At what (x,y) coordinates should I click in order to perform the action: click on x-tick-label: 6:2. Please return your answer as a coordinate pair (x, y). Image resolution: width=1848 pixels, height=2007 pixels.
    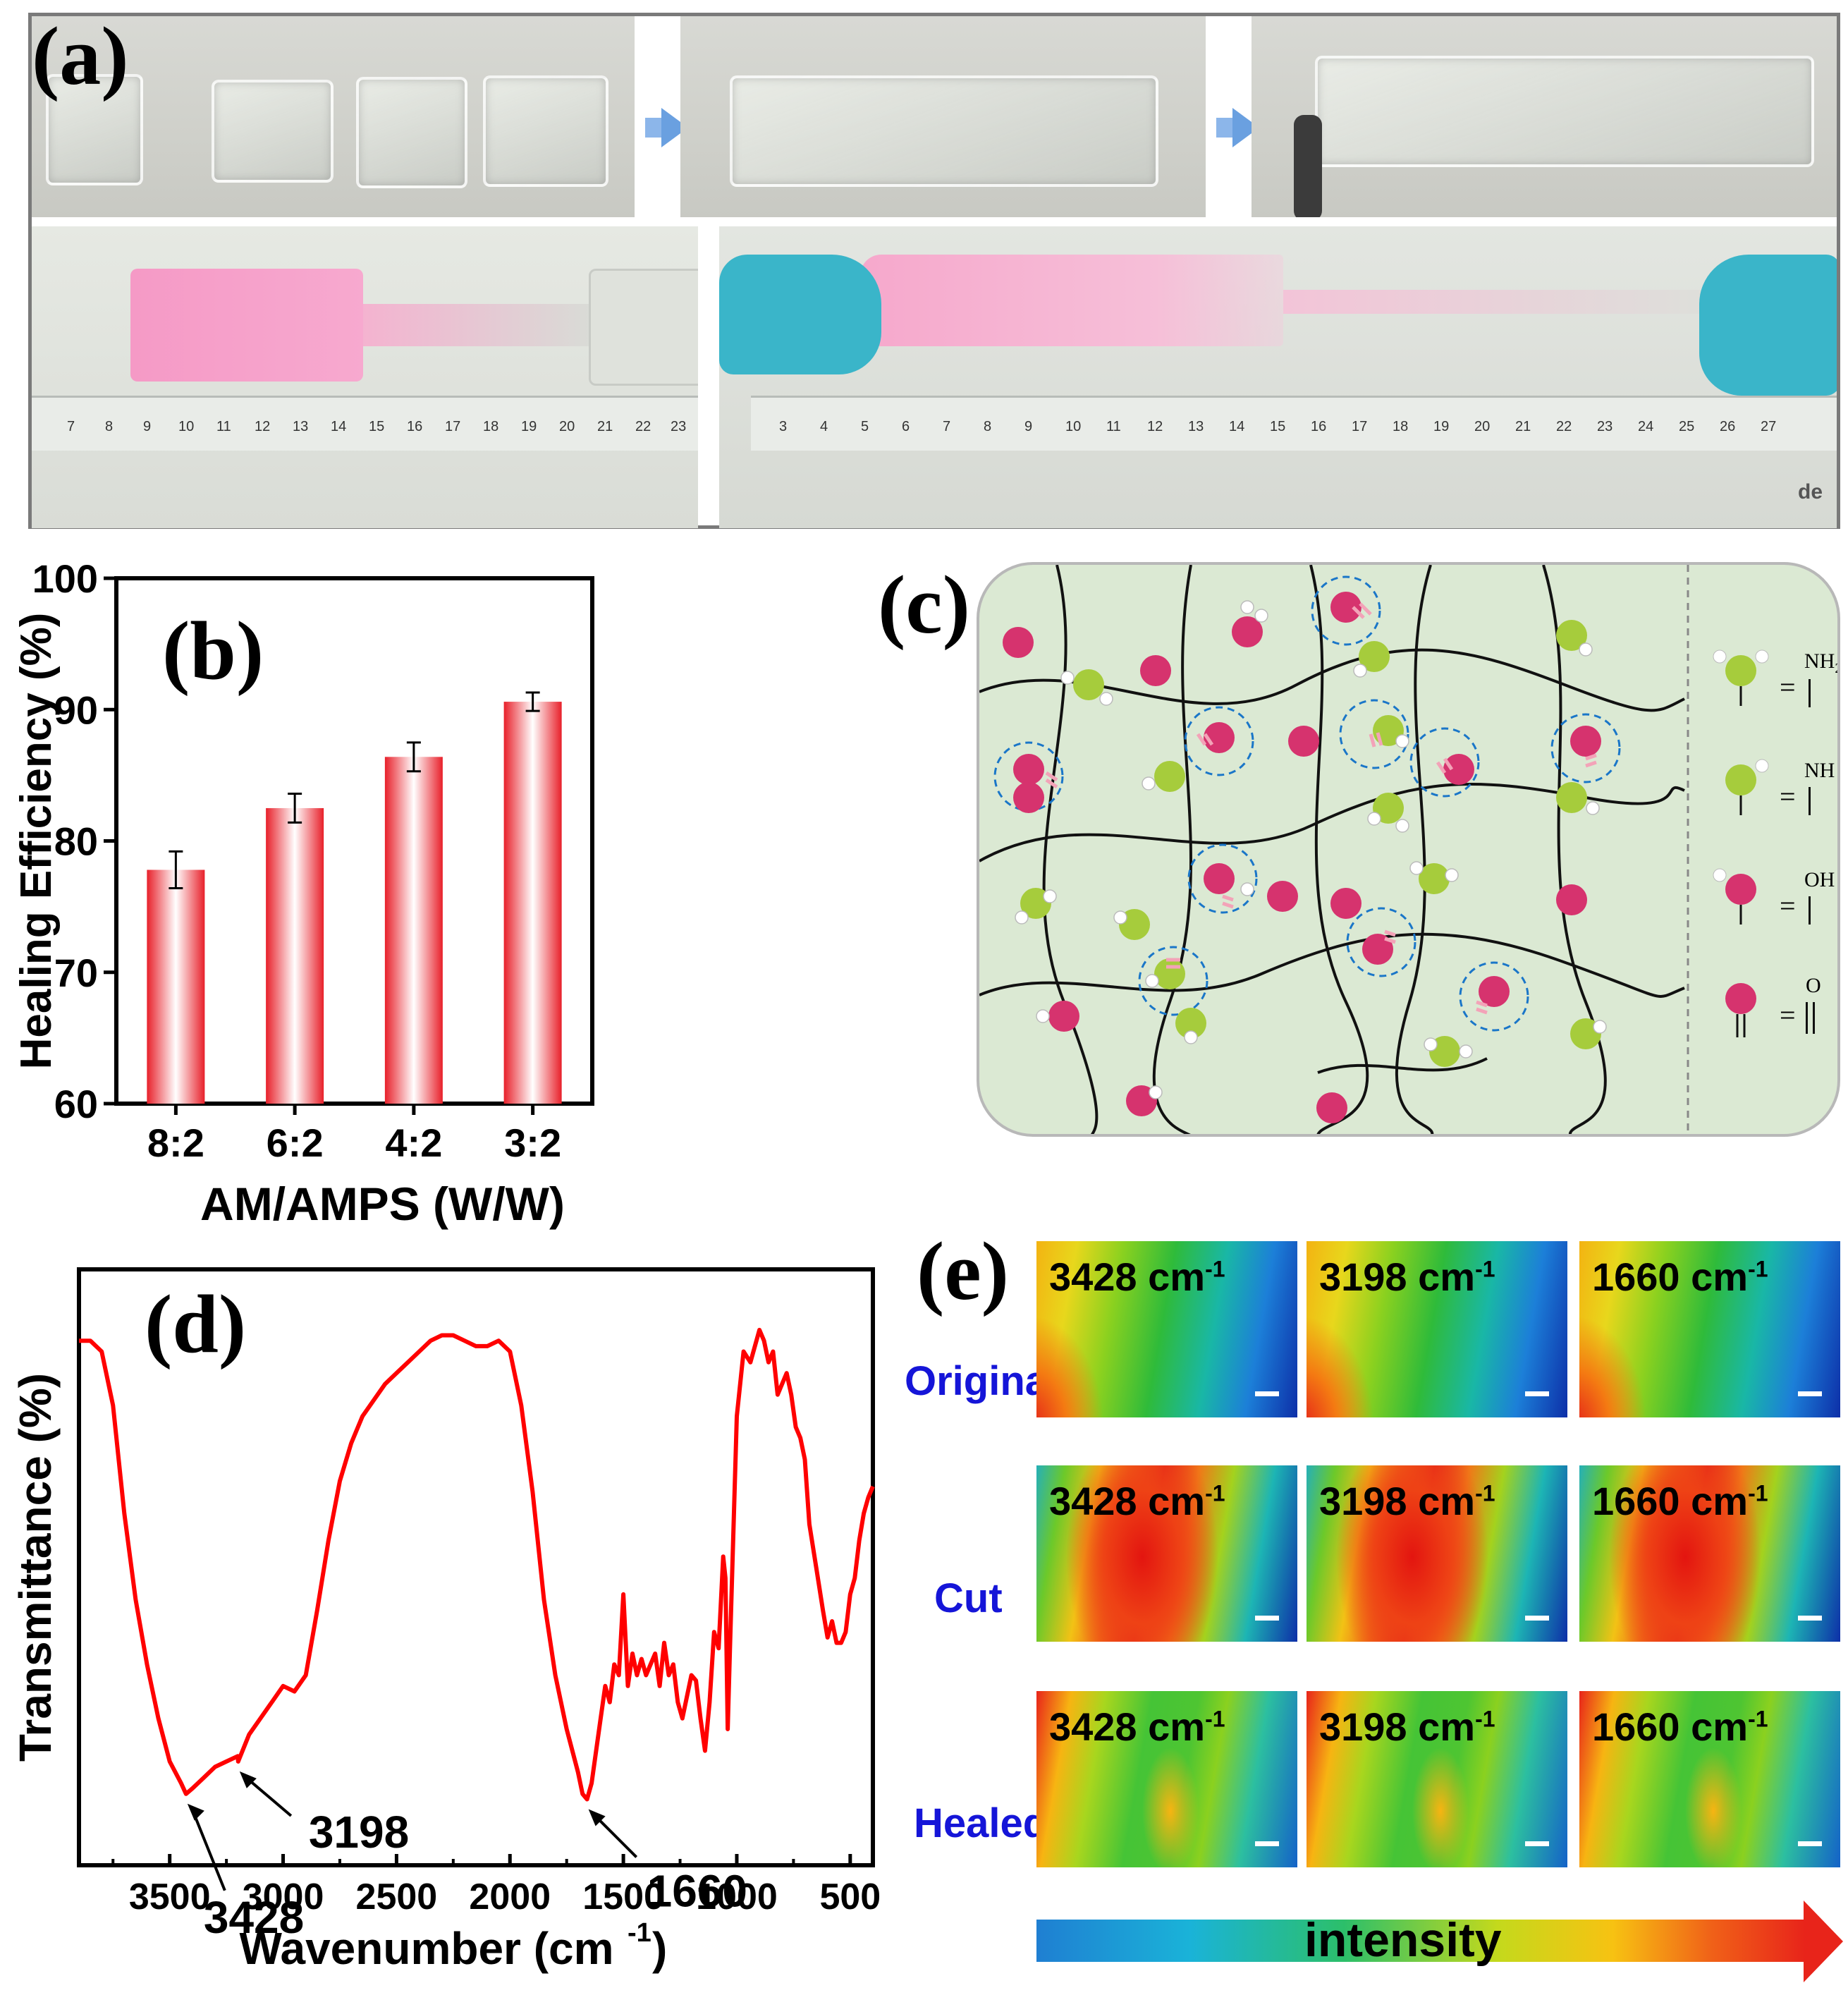
    Looking at the image, I should click on (296, 1143).